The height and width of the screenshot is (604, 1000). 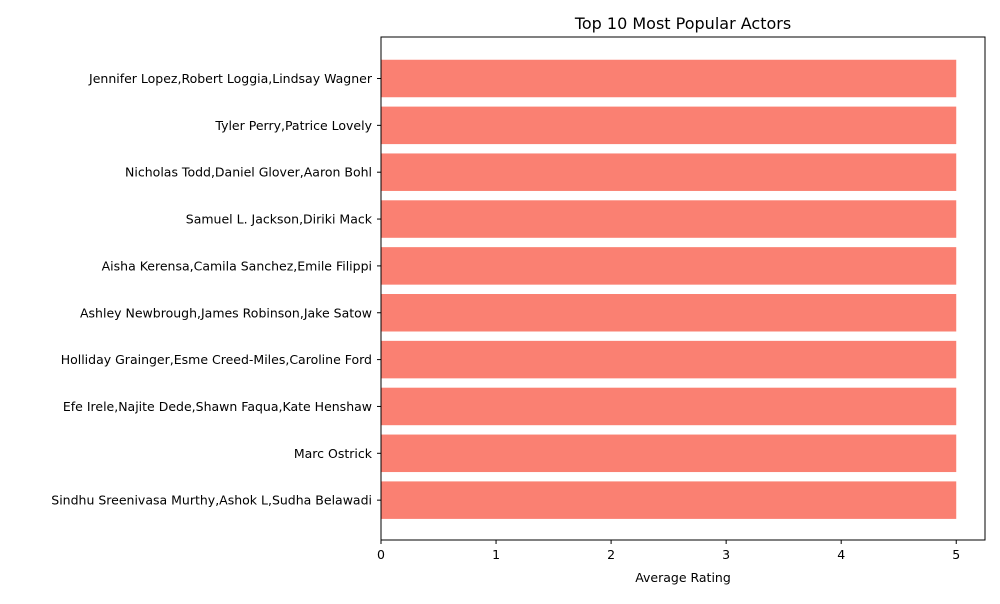 What do you see at coordinates (668, 551) in the screenshot?
I see `x-axis-ticks: 0 1 2 3 4 5` at bounding box center [668, 551].